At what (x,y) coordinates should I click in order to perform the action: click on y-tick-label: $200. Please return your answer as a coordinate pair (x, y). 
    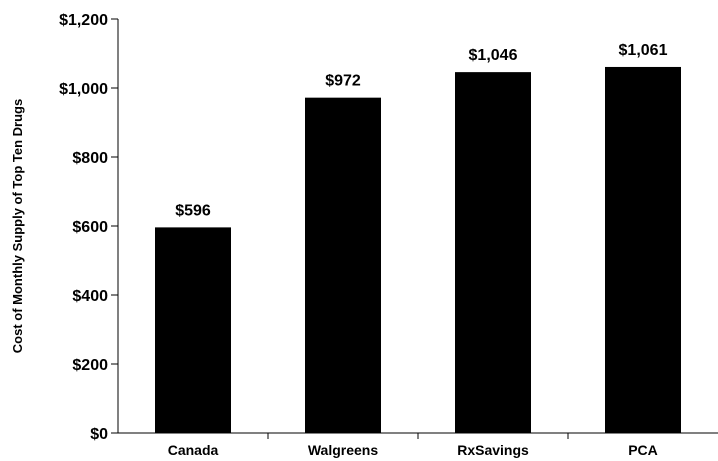
    Looking at the image, I should click on (90, 365).